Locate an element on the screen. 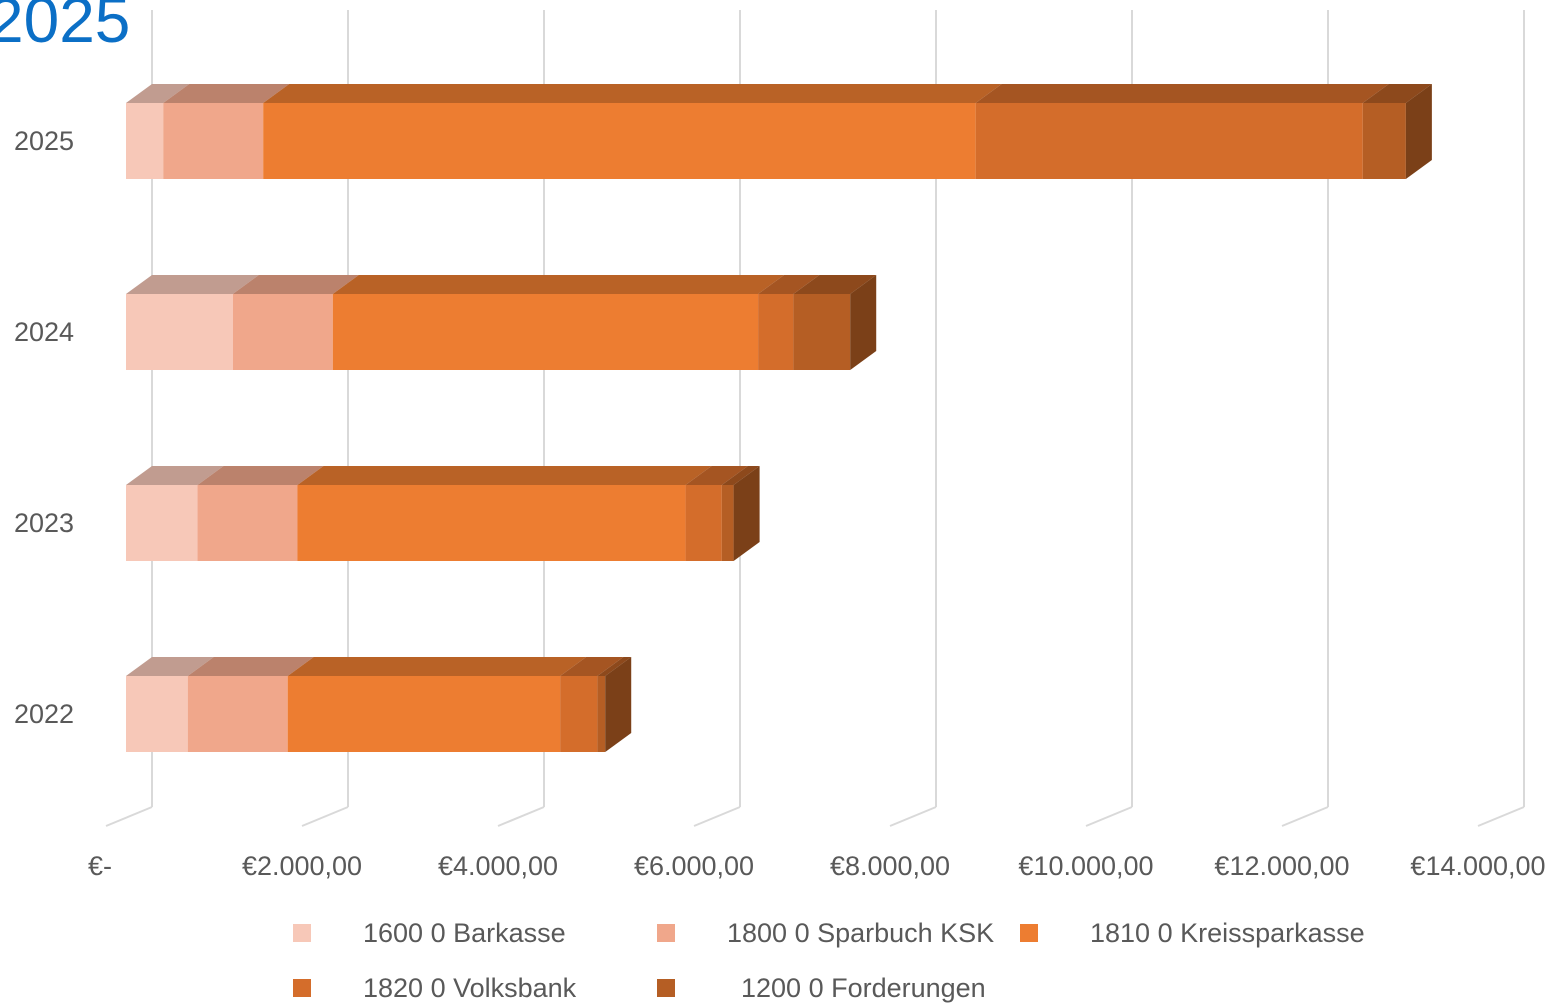 The width and height of the screenshot is (1563, 1005). x-tick-label: €4.000,00 is located at coordinates (498, 866).